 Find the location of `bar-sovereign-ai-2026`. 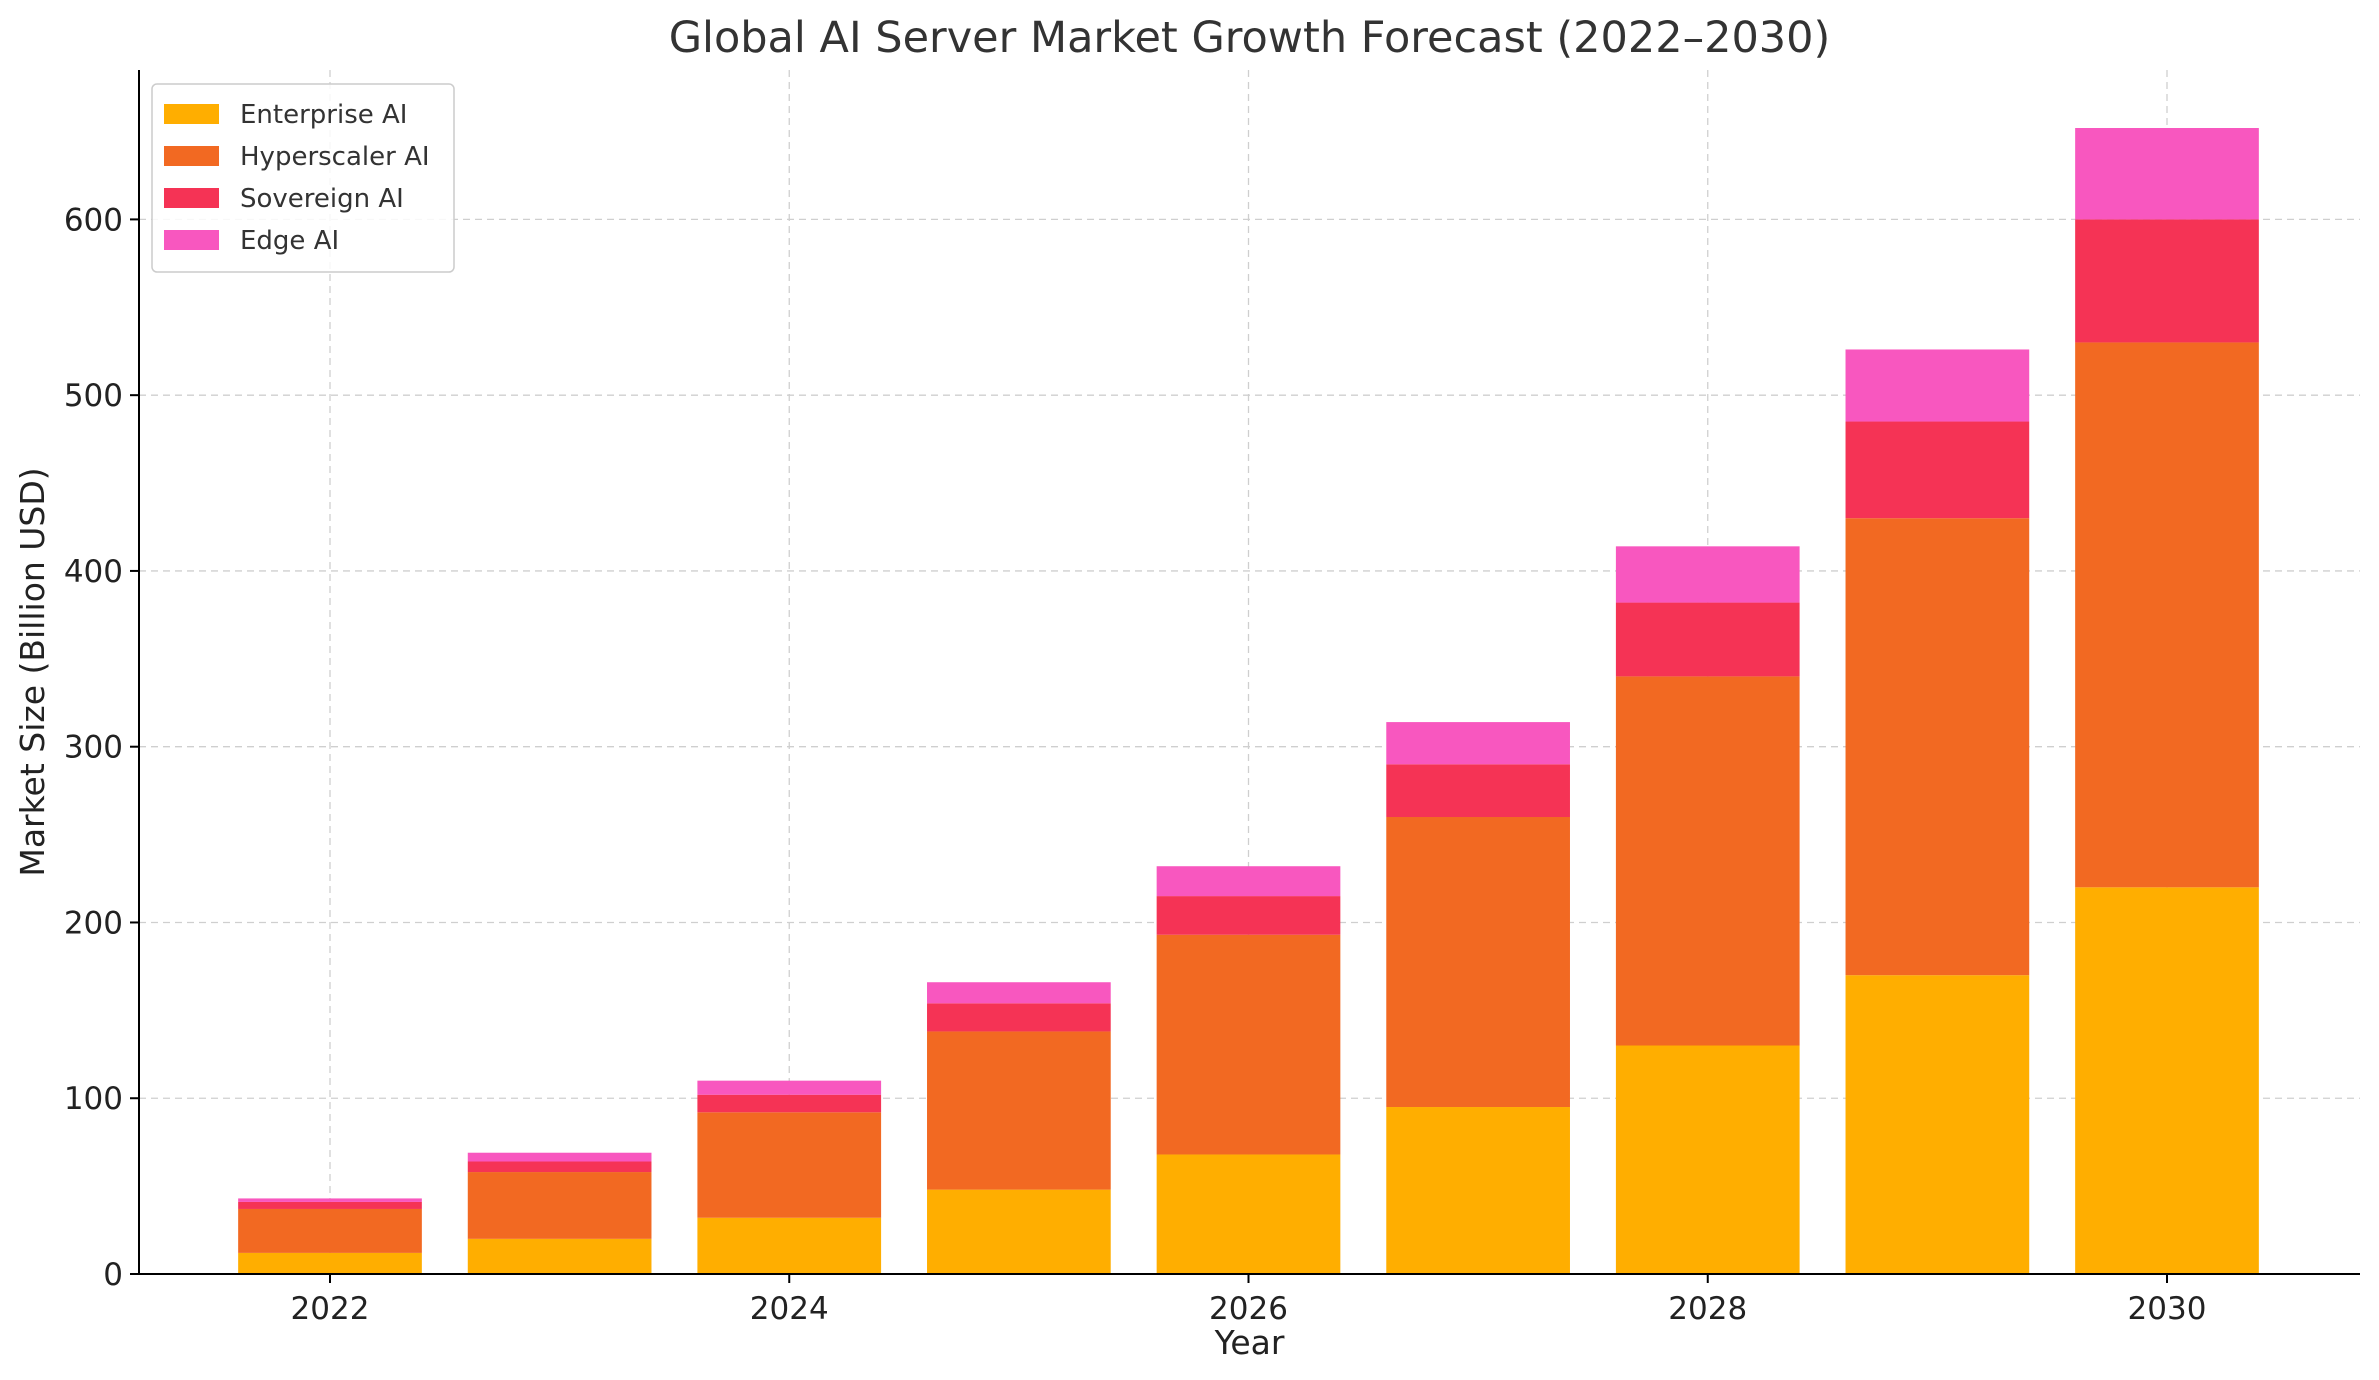

bar-sovereign-ai-2026 is located at coordinates (1248, 915).